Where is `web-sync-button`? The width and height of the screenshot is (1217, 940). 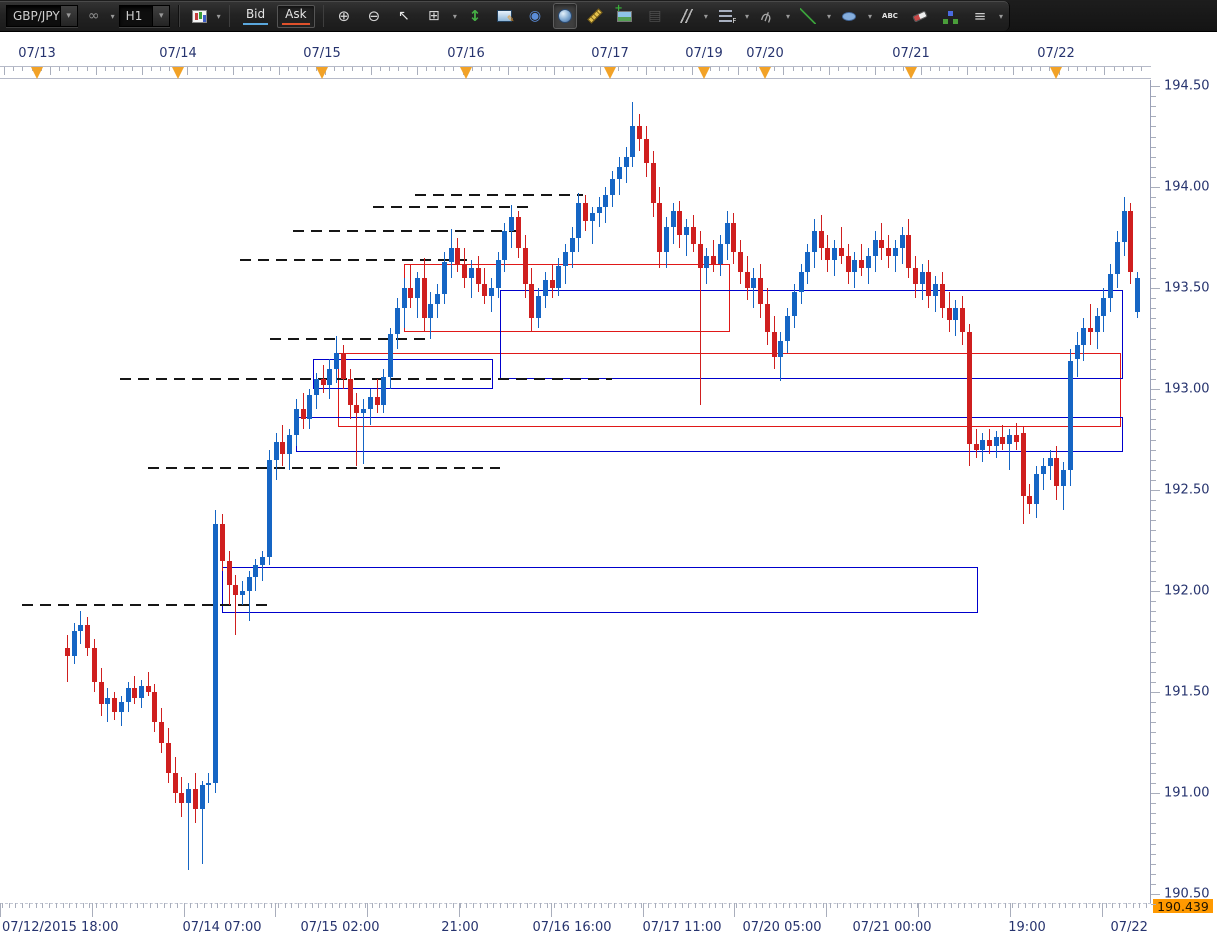
web-sync-button is located at coordinates (564, 16).